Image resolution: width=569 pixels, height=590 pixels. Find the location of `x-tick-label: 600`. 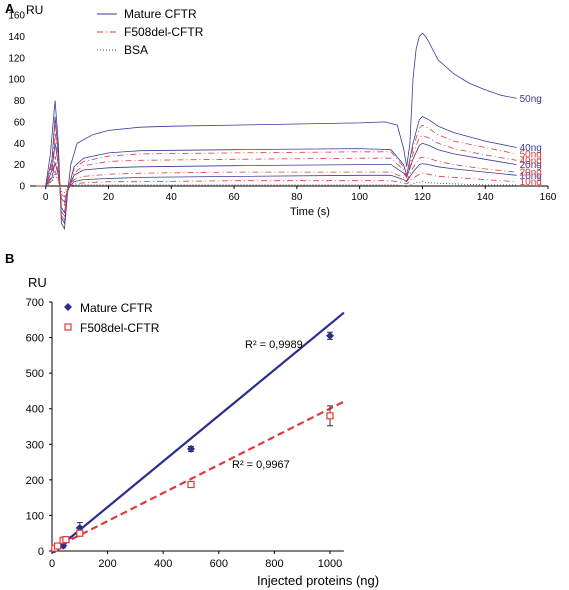

x-tick-label: 600 is located at coordinates (219, 564).